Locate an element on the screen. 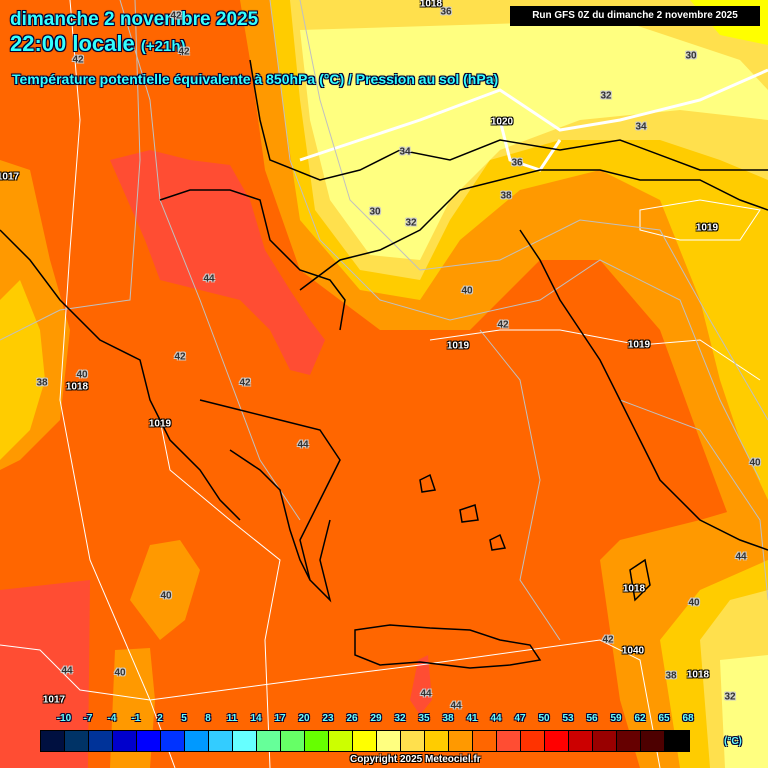 This screenshot has height=768, width=768. forecast-time-value: 22:00 locale is located at coordinates (72, 43).